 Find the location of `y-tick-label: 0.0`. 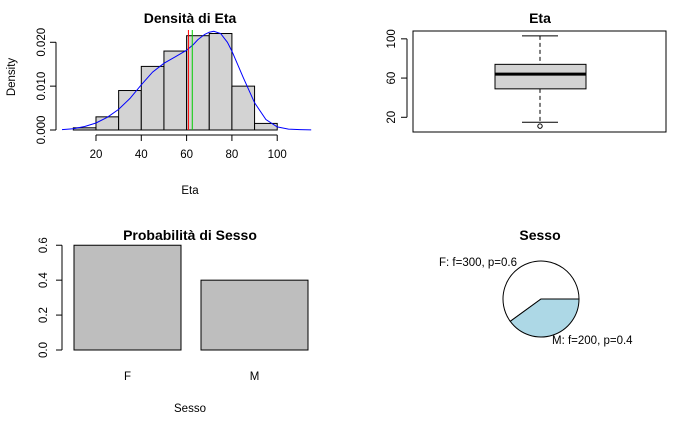

y-tick-label: 0.0 is located at coordinates (44, 350).